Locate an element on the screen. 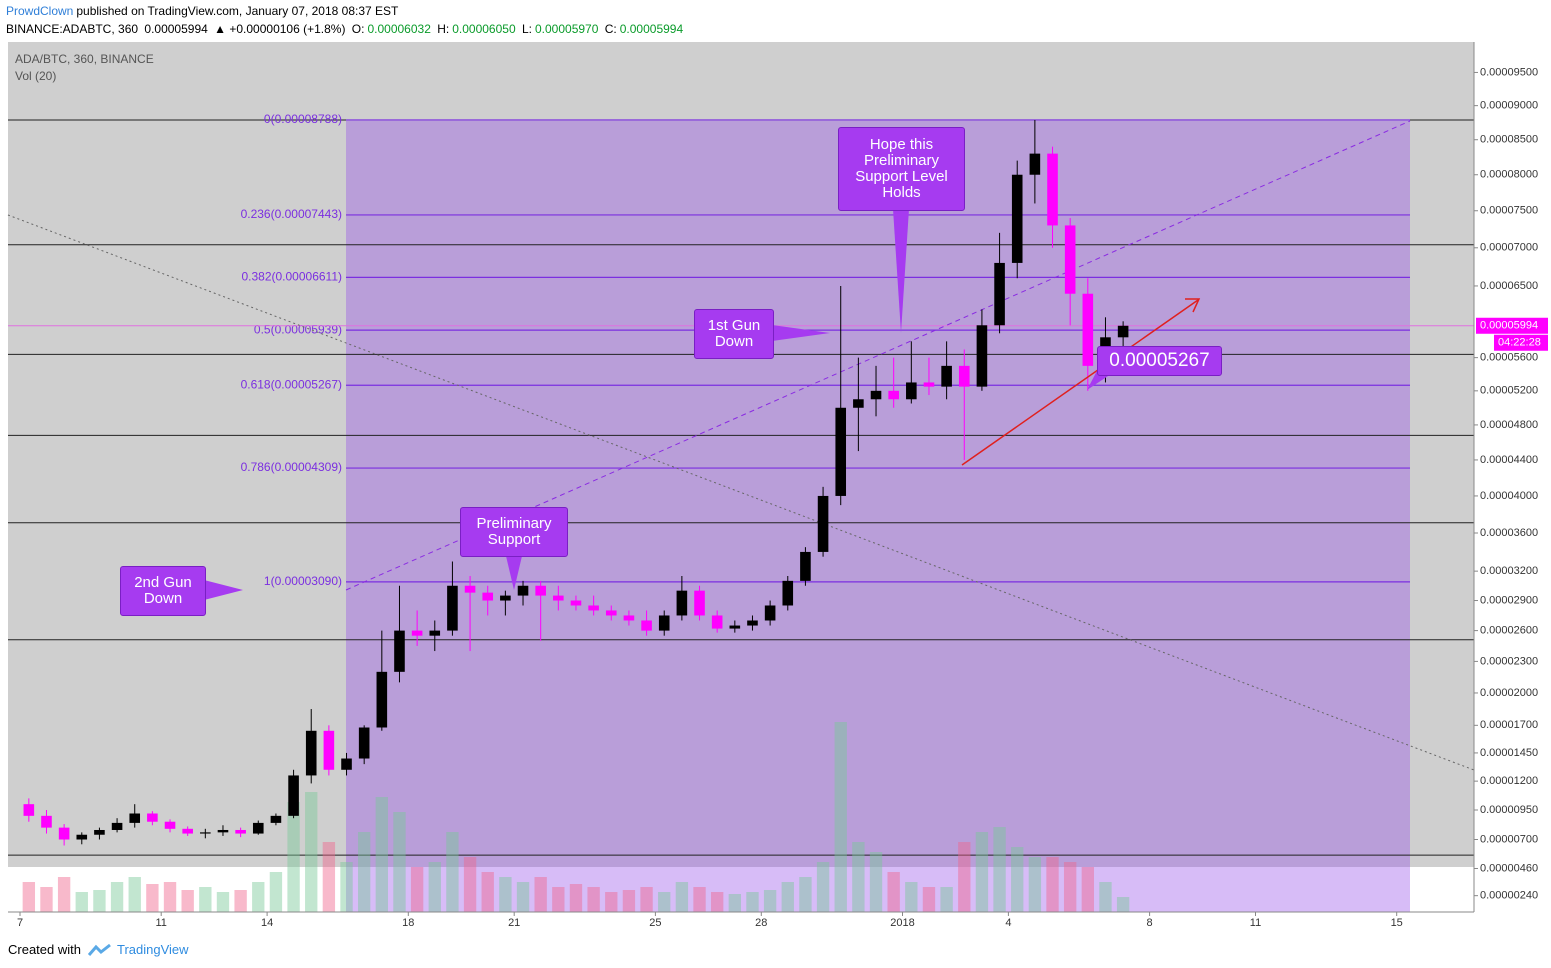 Image resolution: width=1551 pixels, height=968 pixels. y-tick-label: 0.00004800 is located at coordinates (1509, 425).